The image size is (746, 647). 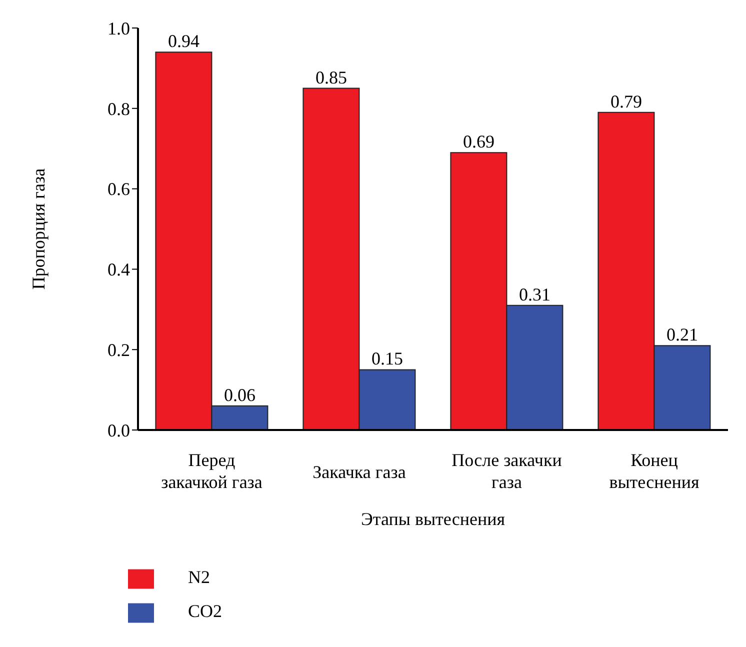 I want to click on data-label: 0.15, so click(x=387, y=358).